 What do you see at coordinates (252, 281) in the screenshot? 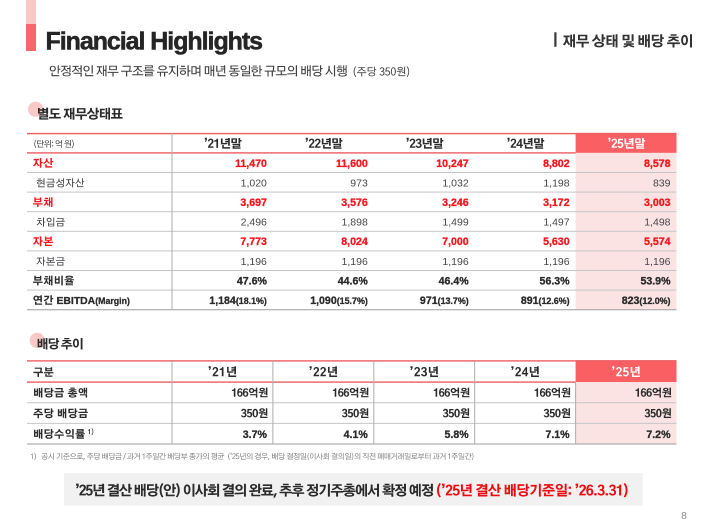
I see `svg-text: 47.6%` at bounding box center [252, 281].